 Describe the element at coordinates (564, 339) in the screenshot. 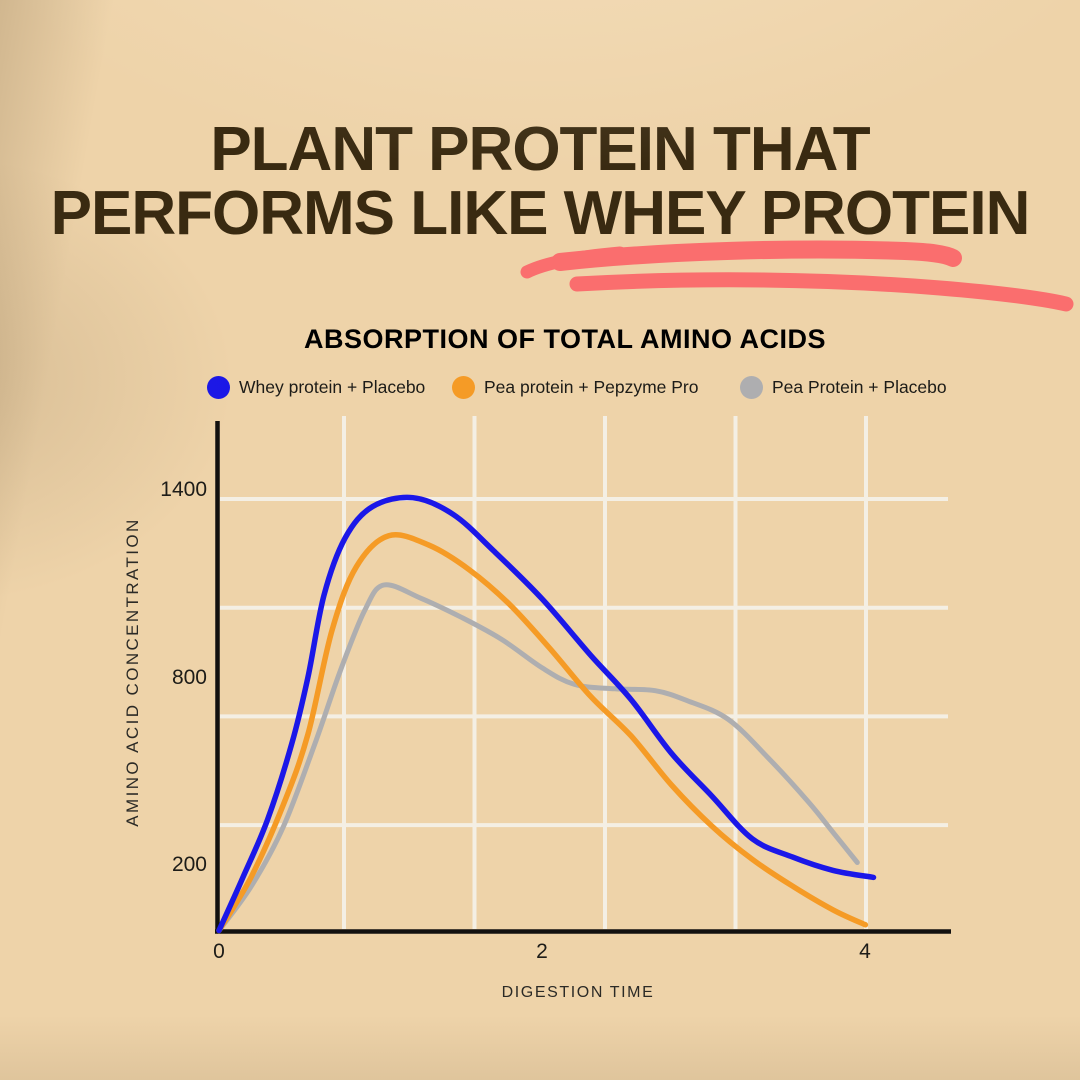

I see `chart-title: ABSORPTION OF TOTAL AMINO ACIDS` at that location.